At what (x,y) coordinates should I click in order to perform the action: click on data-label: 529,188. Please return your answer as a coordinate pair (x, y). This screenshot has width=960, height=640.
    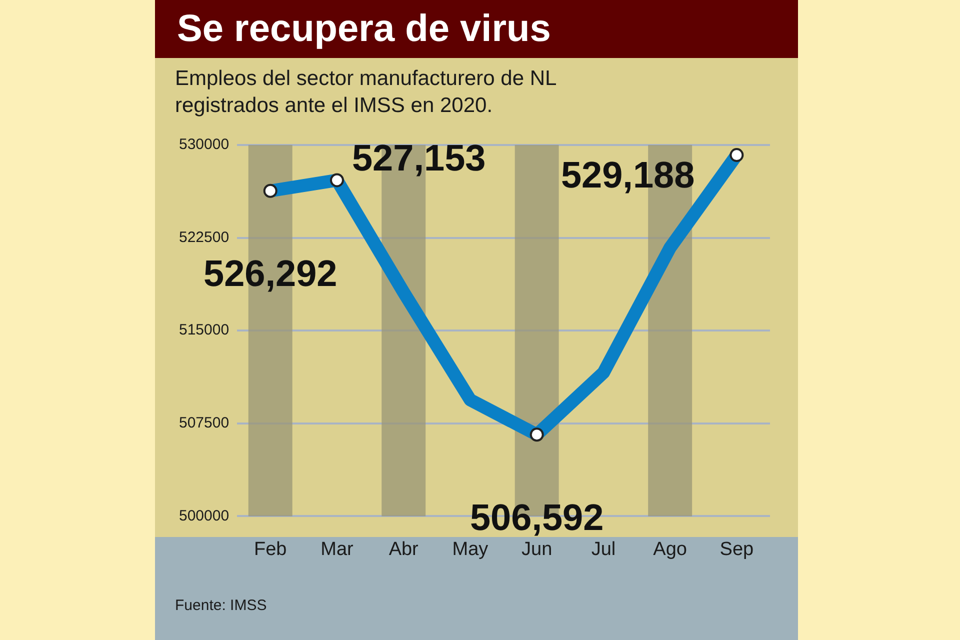
    Looking at the image, I should click on (627, 175).